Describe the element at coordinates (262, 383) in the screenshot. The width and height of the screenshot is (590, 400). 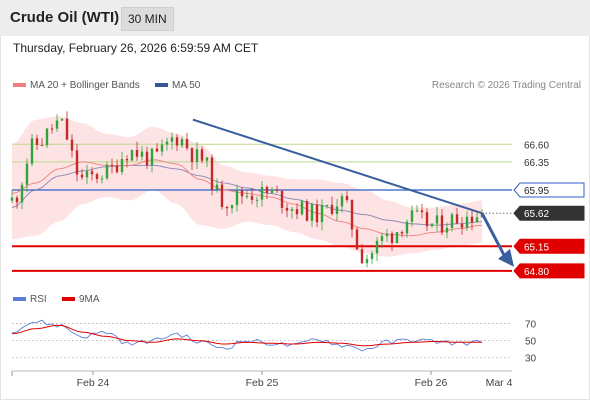
I see `x-tick-label-Feb-25: Feb 25` at that location.